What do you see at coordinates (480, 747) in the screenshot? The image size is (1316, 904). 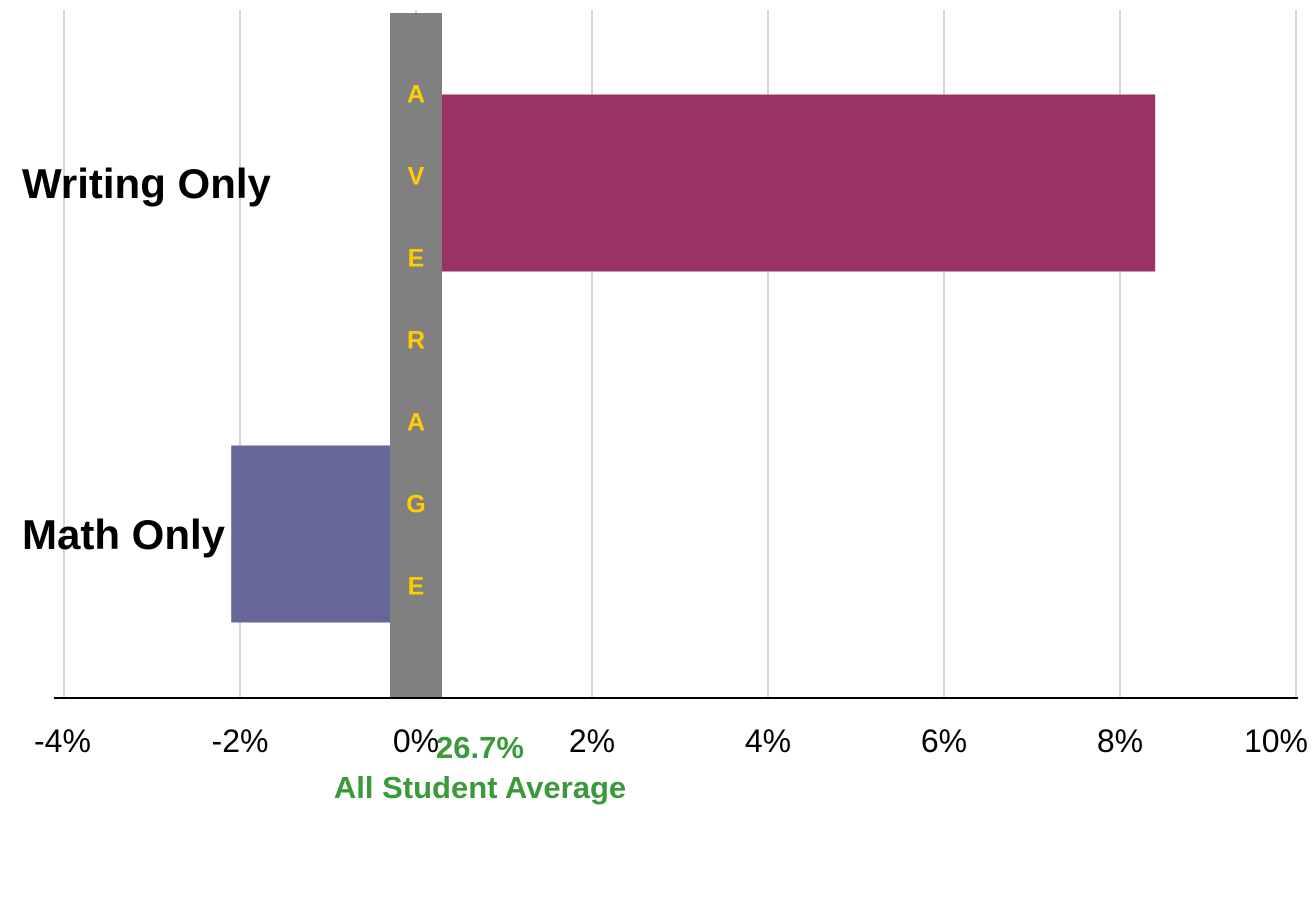 I see `average-value-label: 26.7%` at bounding box center [480, 747].